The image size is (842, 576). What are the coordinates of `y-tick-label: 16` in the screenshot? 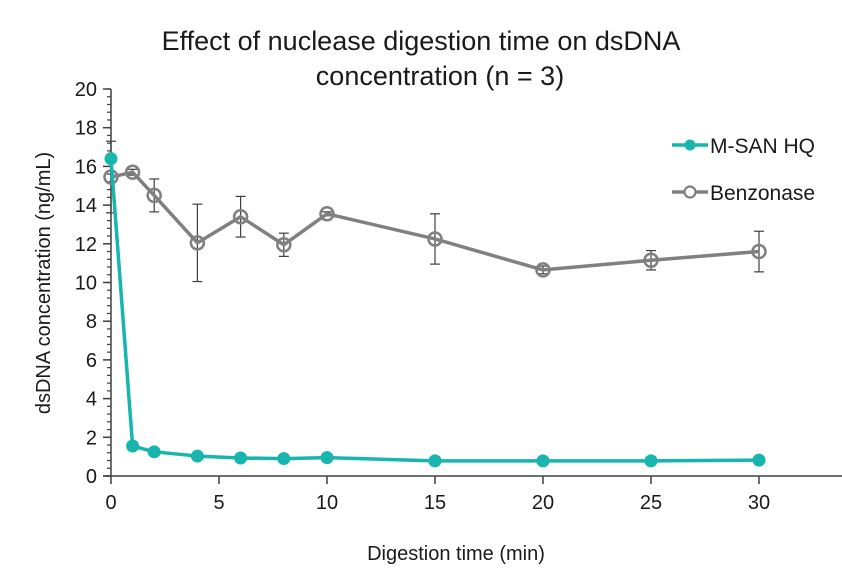 It's located at (86, 167).